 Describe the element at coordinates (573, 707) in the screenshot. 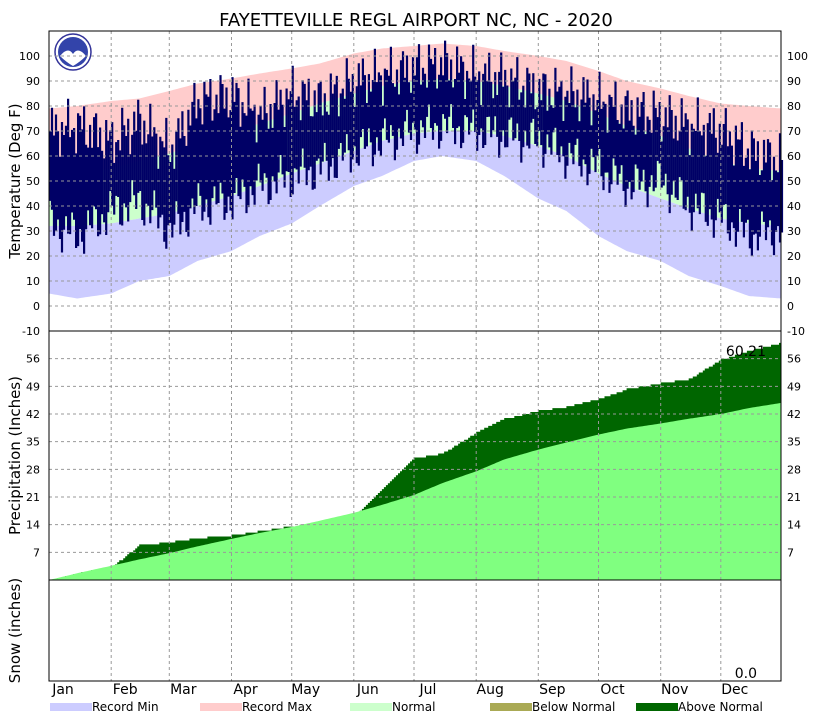

I see `legend-label: Below Normal` at that location.